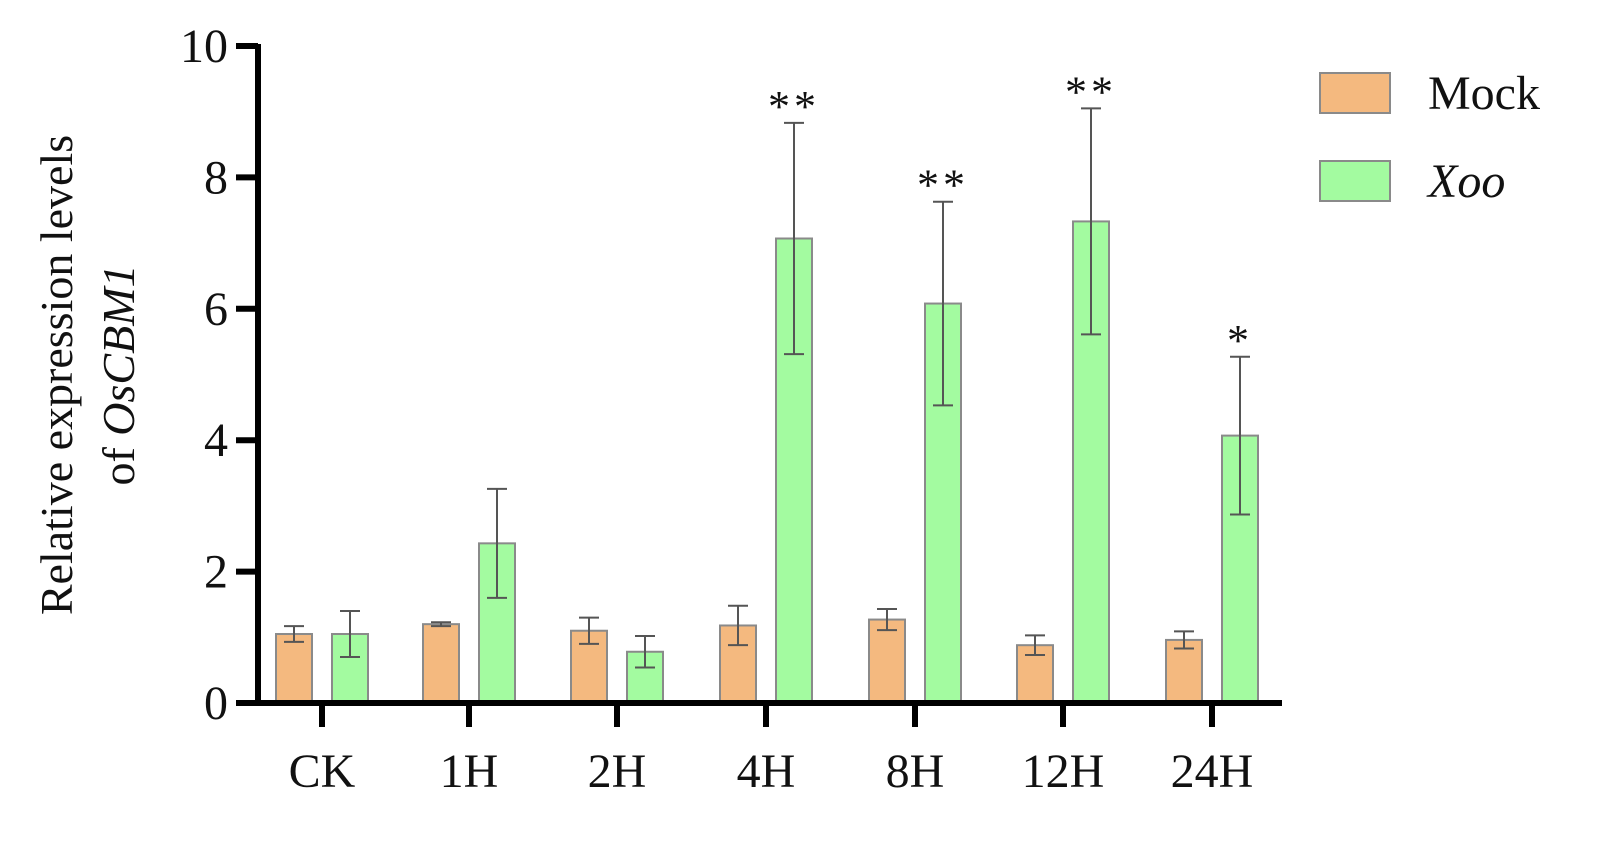 This screenshot has height=849, width=1619. What do you see at coordinates (794, 106) in the screenshot?
I see `significance-mark-4h: **` at bounding box center [794, 106].